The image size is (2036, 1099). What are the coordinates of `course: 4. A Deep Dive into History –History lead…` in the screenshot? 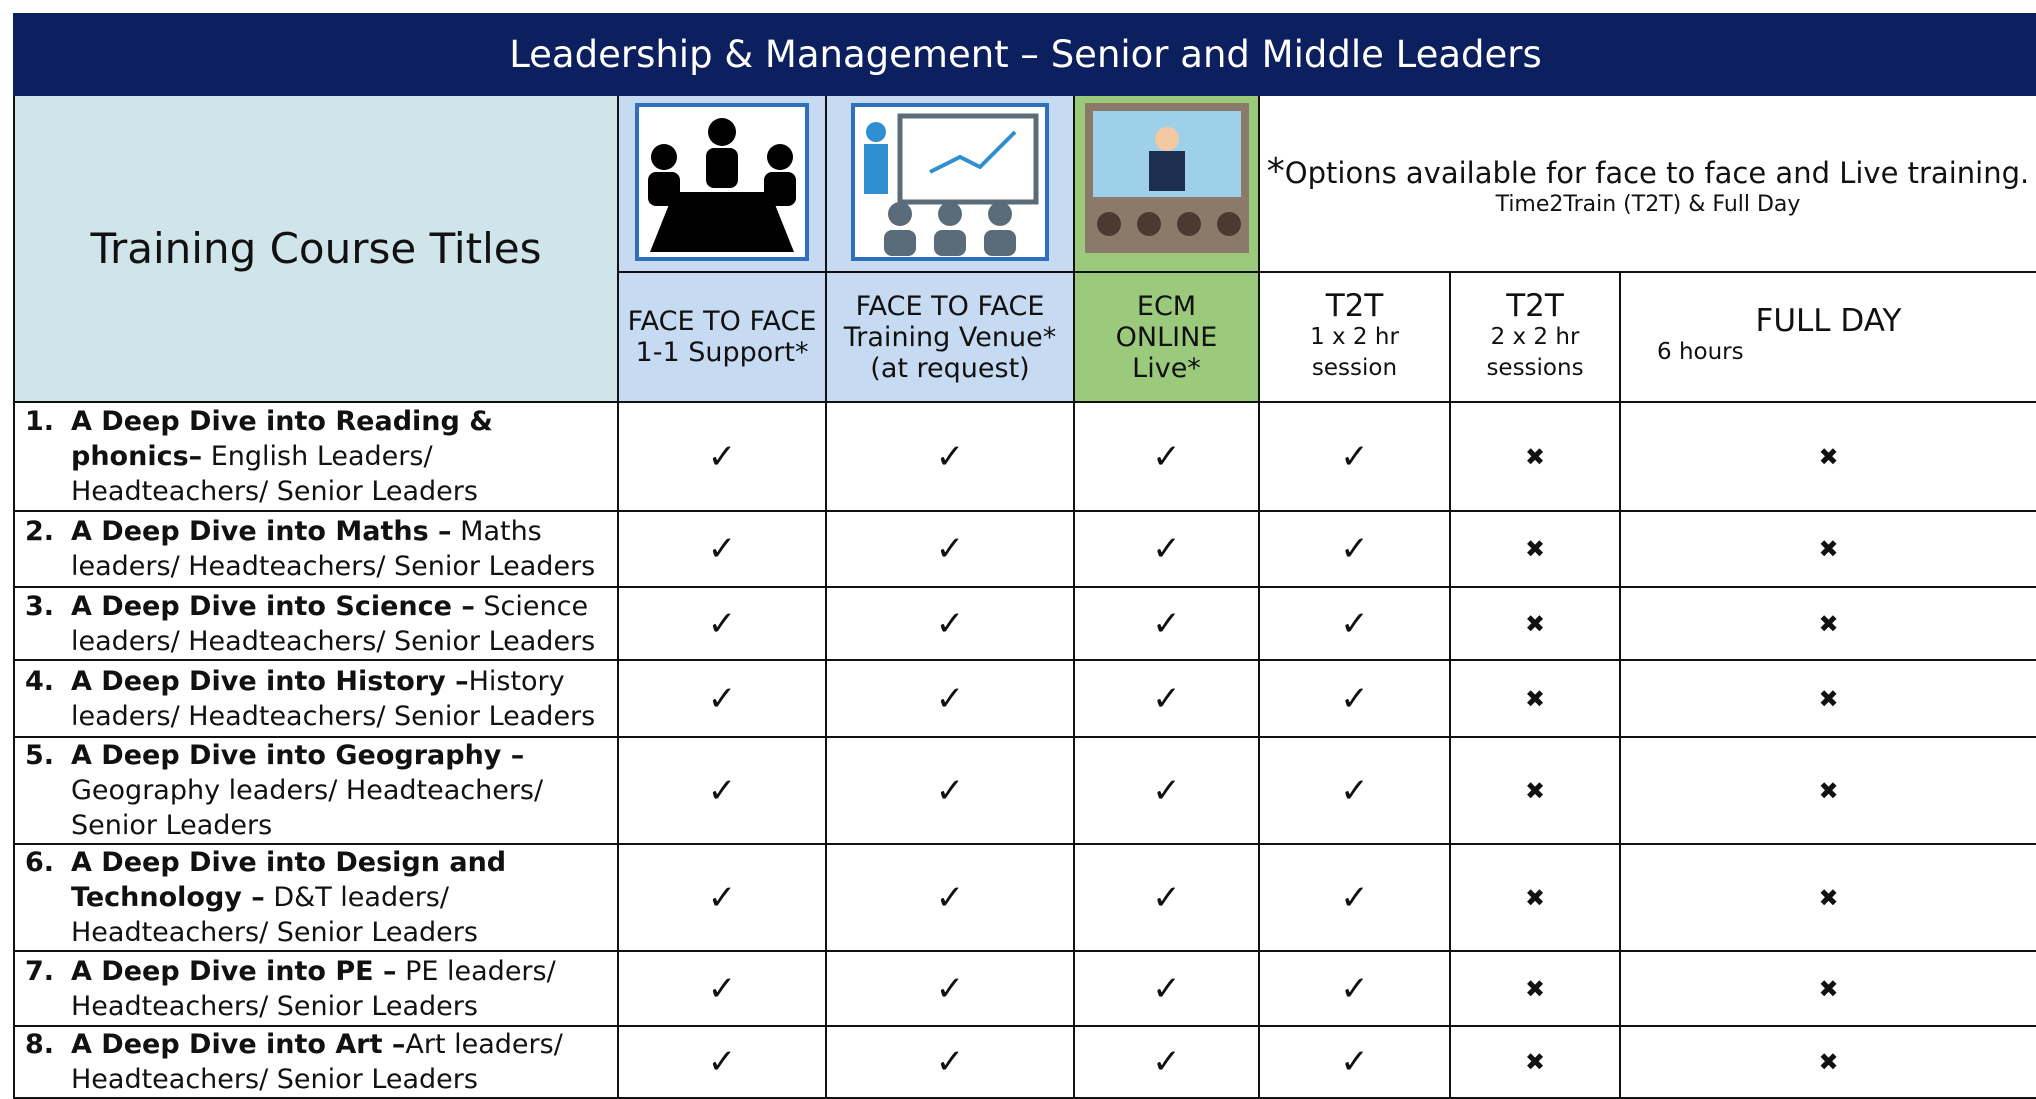 It's located at (316, 699).